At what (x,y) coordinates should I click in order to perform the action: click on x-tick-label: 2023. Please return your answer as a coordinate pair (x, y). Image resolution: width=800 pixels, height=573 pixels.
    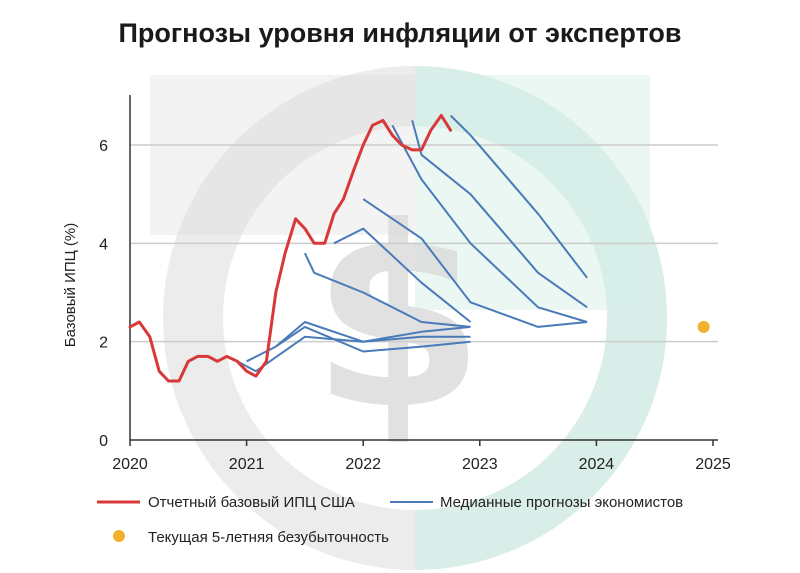
    Looking at the image, I should click on (480, 464).